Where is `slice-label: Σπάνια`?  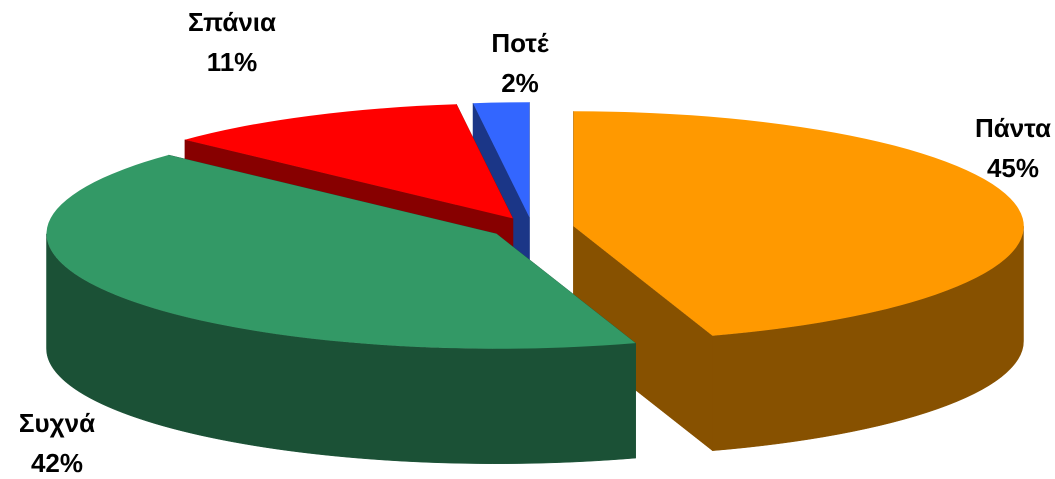 slice-label: Σπάνια is located at coordinates (232, 22).